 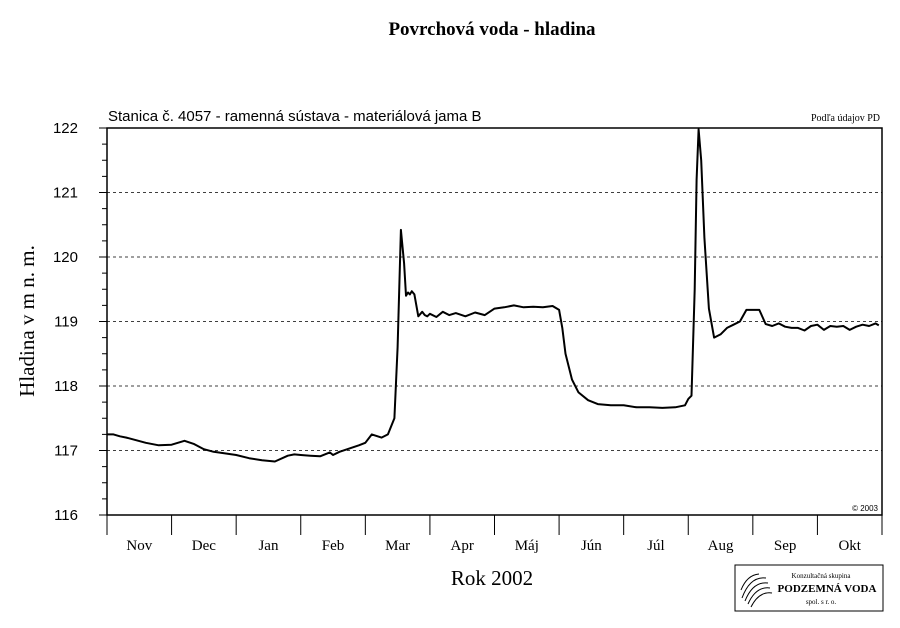 What do you see at coordinates (865, 508) in the screenshot?
I see `copyright-note: © 2003` at bounding box center [865, 508].